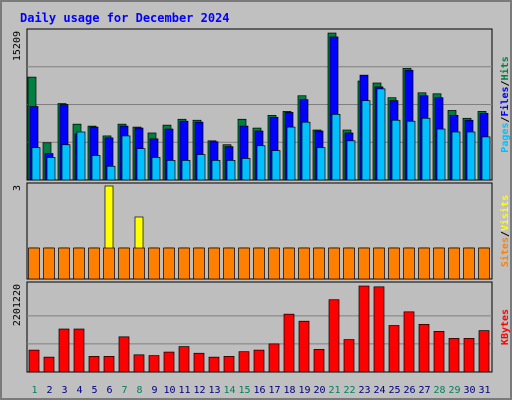  What do you see at coordinates (505, 138) in the screenshot?
I see `legend-entry: Pages` at bounding box center [505, 138].